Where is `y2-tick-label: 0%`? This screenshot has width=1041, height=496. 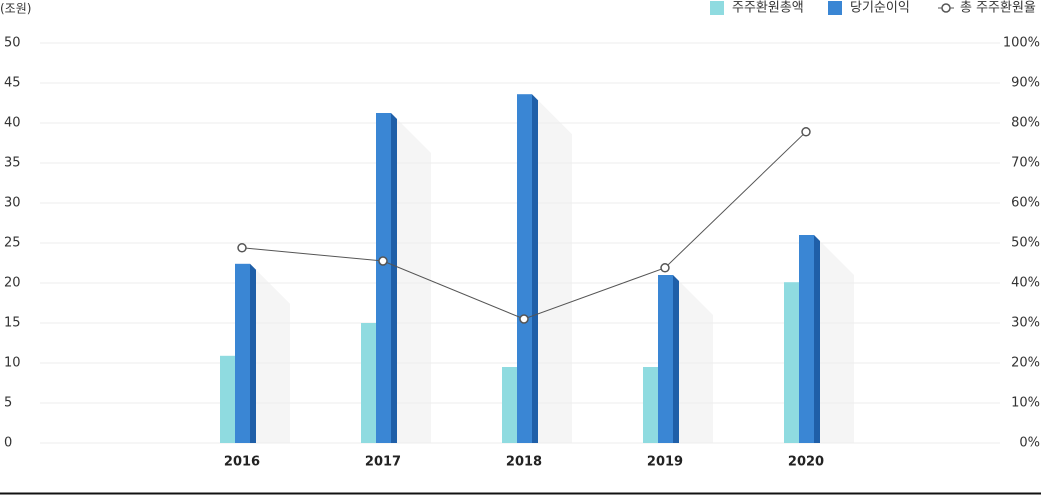 y2-tick-label: 0% is located at coordinates (1029, 443).